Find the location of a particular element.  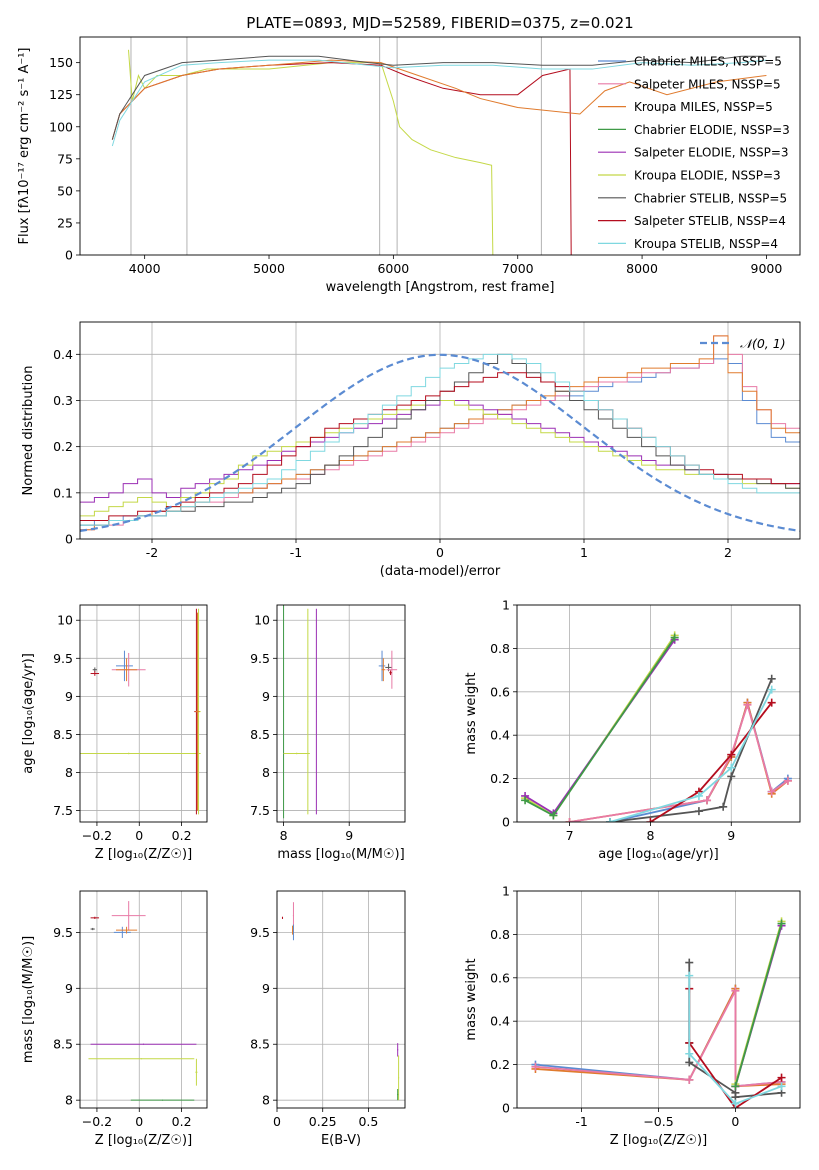

series-salpeter_elodie is located at coordinates (600, 727).